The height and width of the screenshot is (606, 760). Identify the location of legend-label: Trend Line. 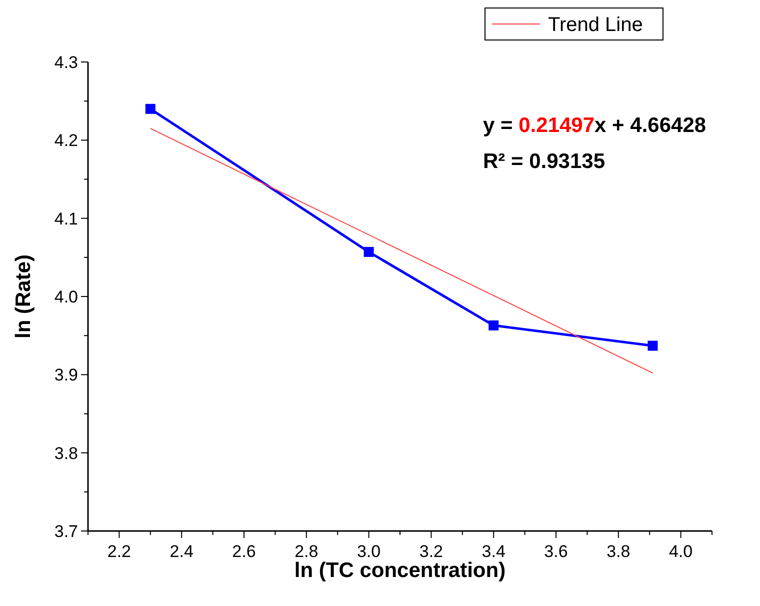
(595, 25).